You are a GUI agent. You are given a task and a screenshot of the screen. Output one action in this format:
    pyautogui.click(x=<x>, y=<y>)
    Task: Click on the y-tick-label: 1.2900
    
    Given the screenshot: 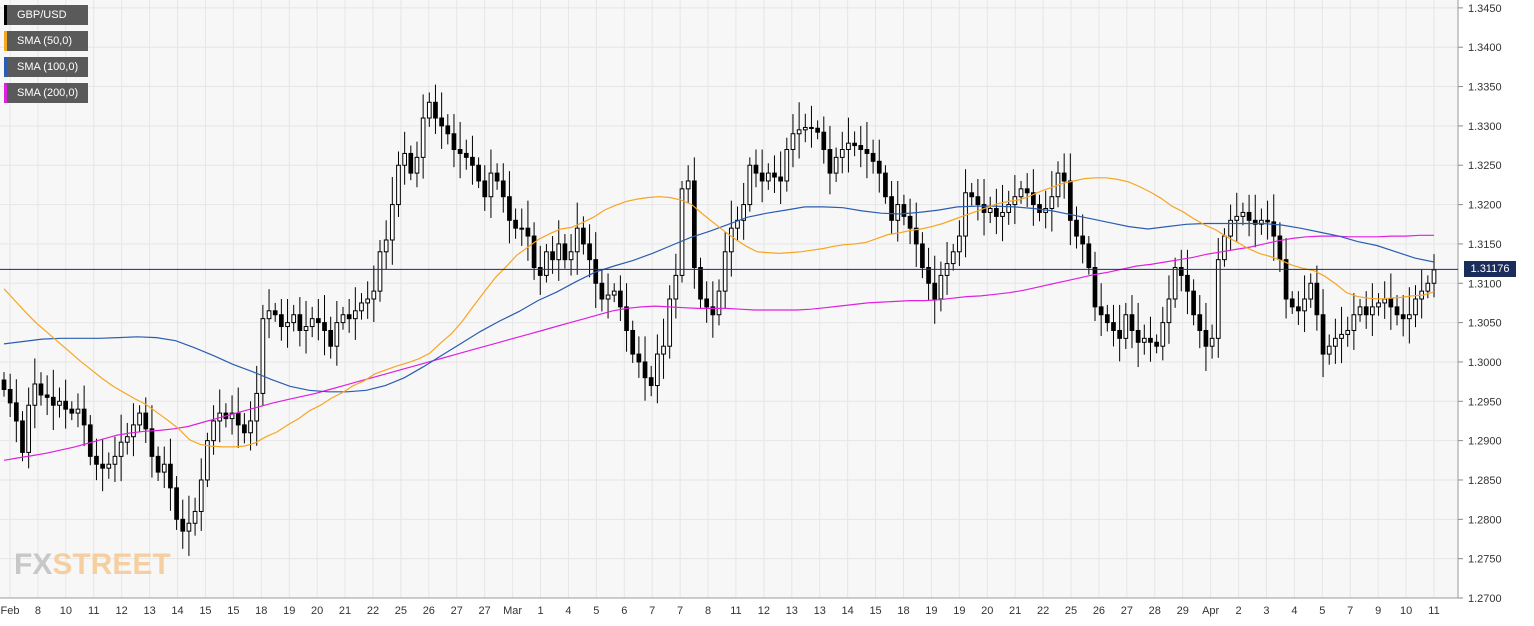 What is the action you would take?
    pyautogui.click(x=1485, y=442)
    